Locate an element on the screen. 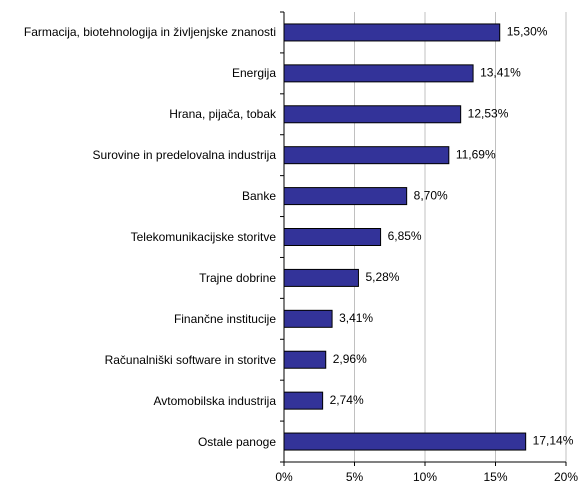 The height and width of the screenshot is (488, 581). x-tick-label: 15% is located at coordinates (495, 477).